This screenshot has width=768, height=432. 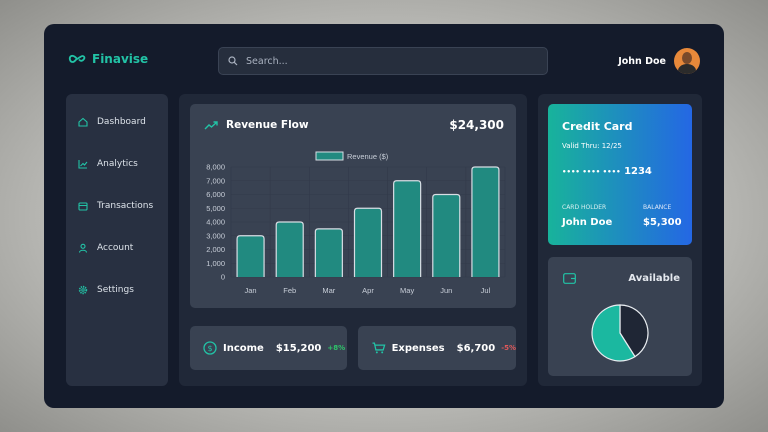 I want to click on gear-icon, so click(x=83, y=290).